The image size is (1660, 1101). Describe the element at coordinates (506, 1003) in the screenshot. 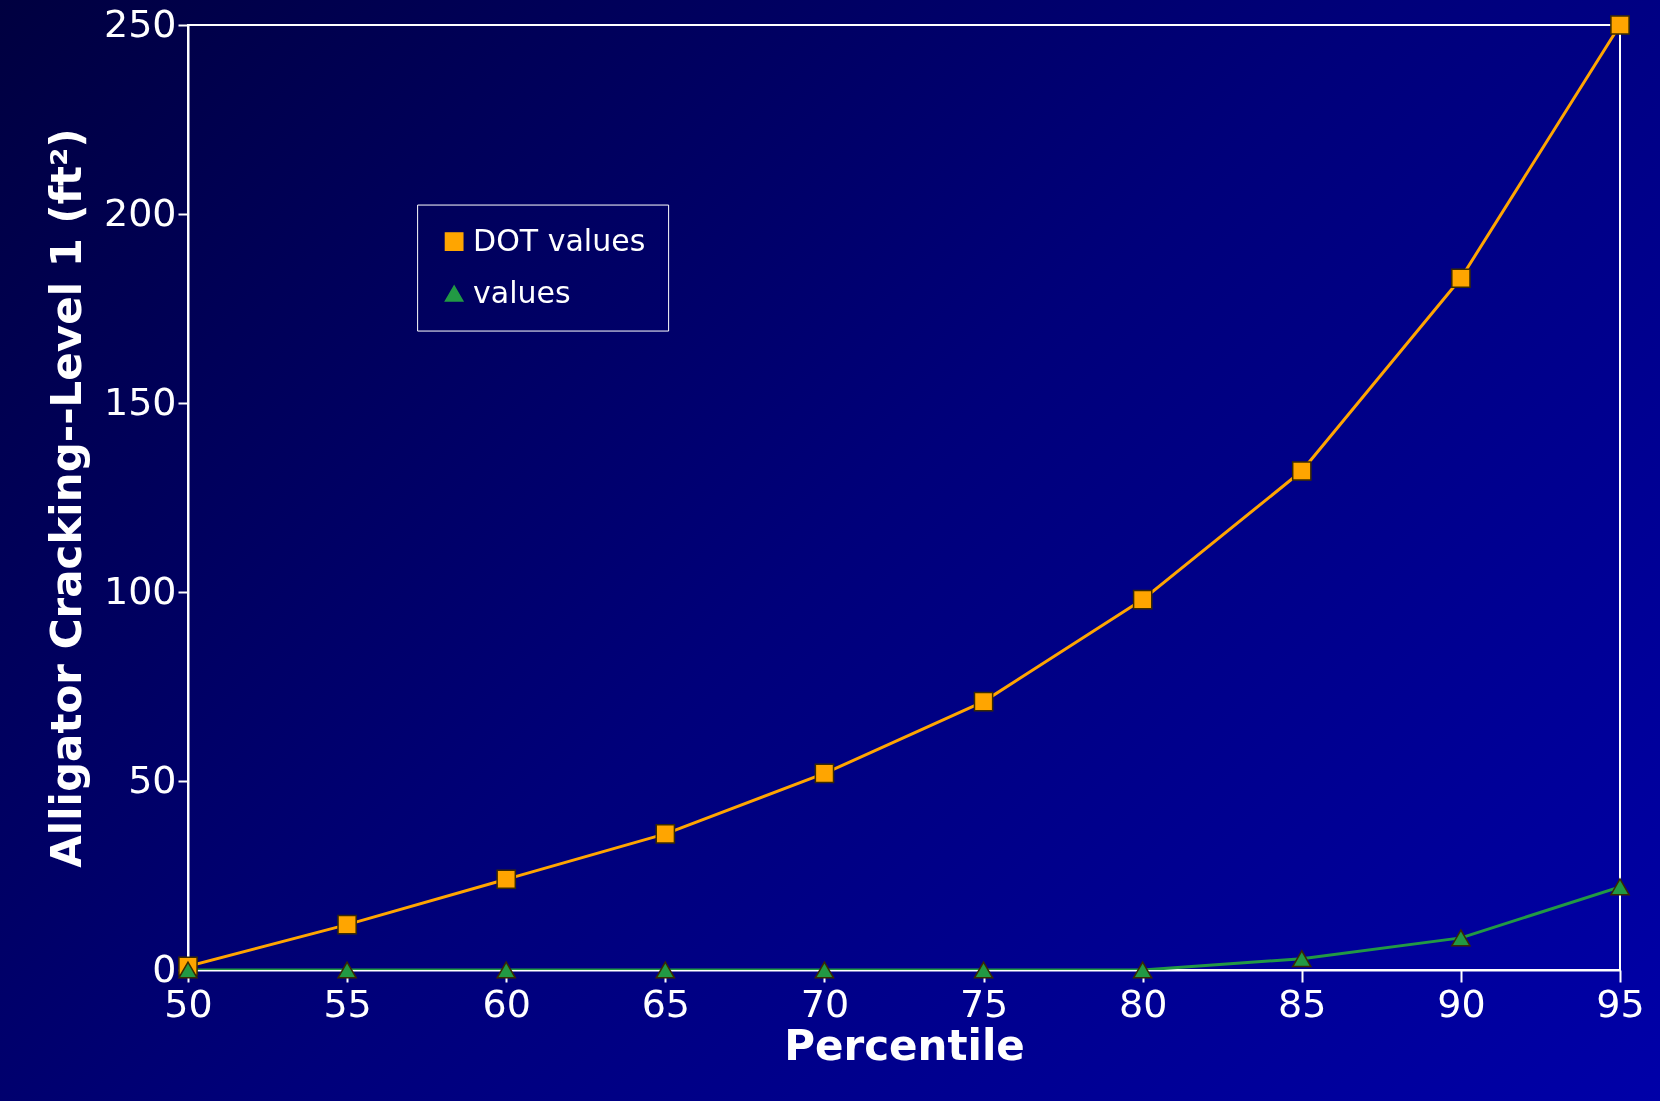

I see `x-tick-label: 60` at that location.